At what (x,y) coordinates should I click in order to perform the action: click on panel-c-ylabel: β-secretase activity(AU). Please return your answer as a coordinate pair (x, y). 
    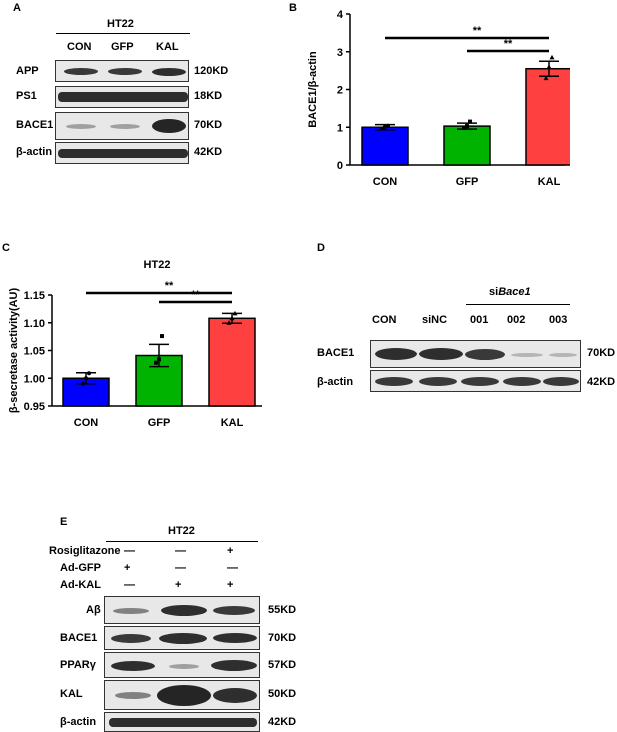
    Looking at the image, I should click on (14, 351).